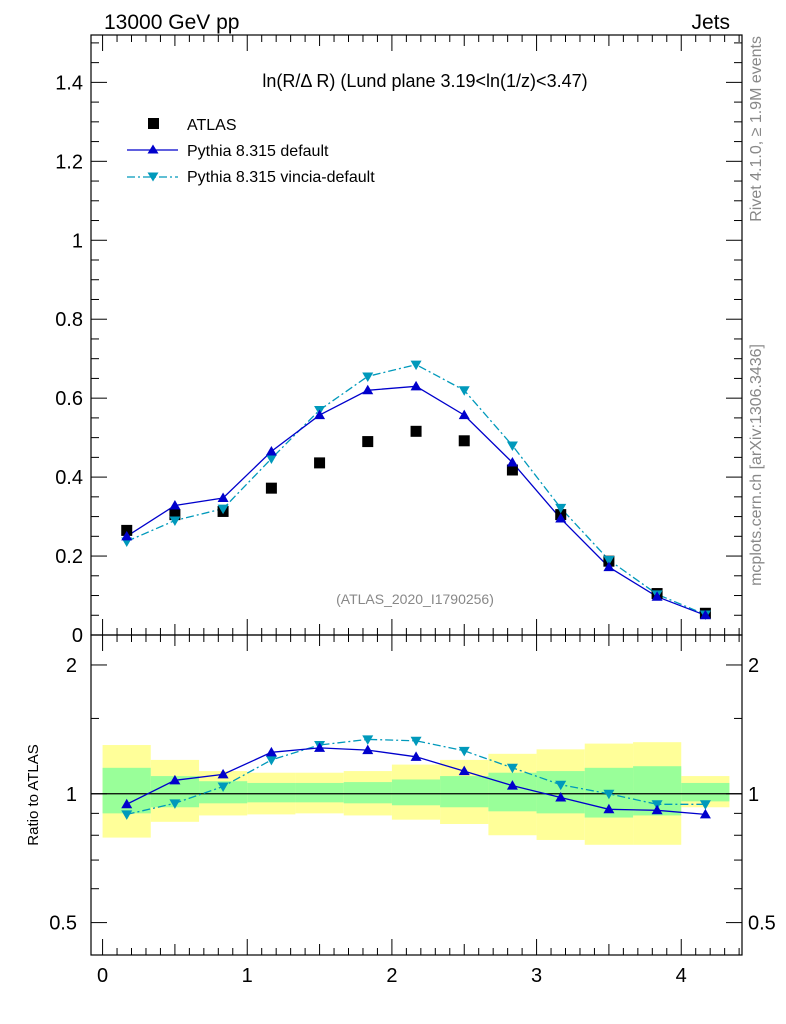 The image size is (786, 1024). I want to click on ratio-y-tick-label-right: 0.5, so click(762, 924).